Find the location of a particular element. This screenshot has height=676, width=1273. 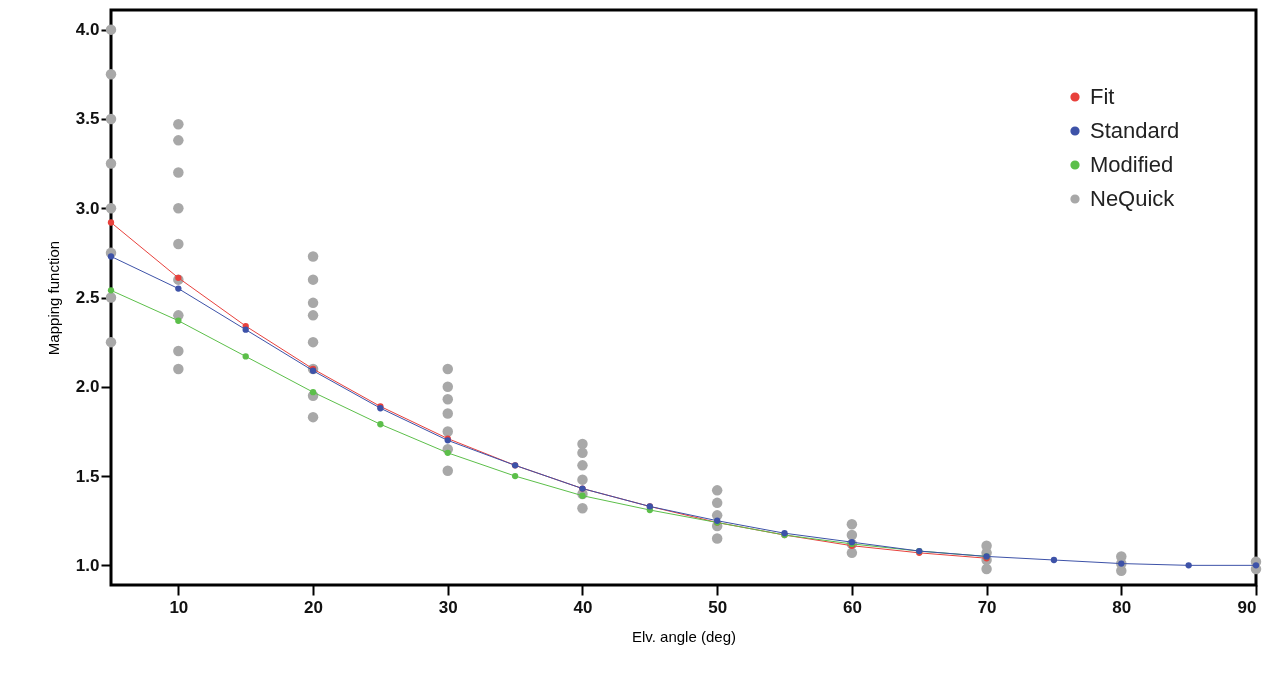

y-tick-label: 2.5 is located at coordinates (87, 297).